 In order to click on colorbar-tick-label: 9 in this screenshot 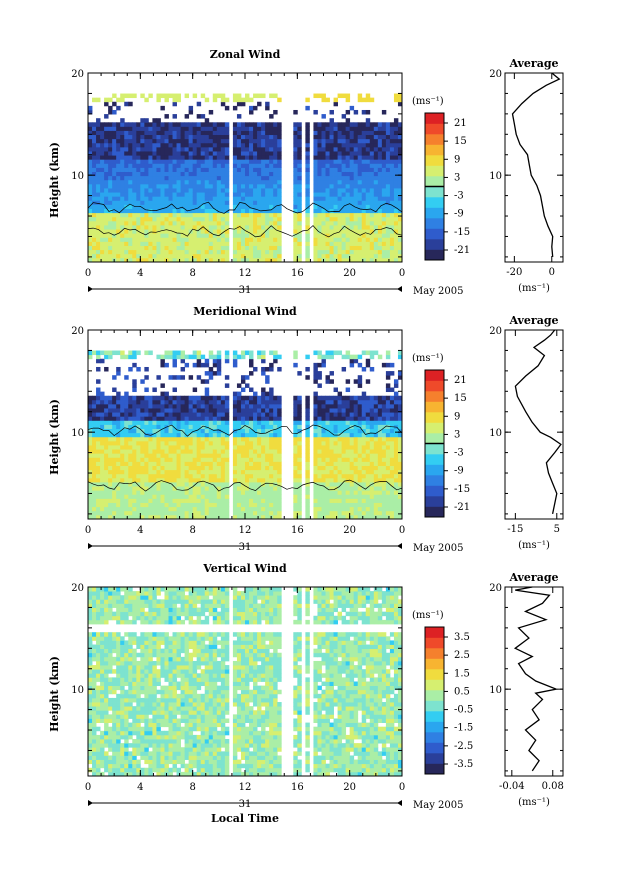, I will do `click(457, 159)`.